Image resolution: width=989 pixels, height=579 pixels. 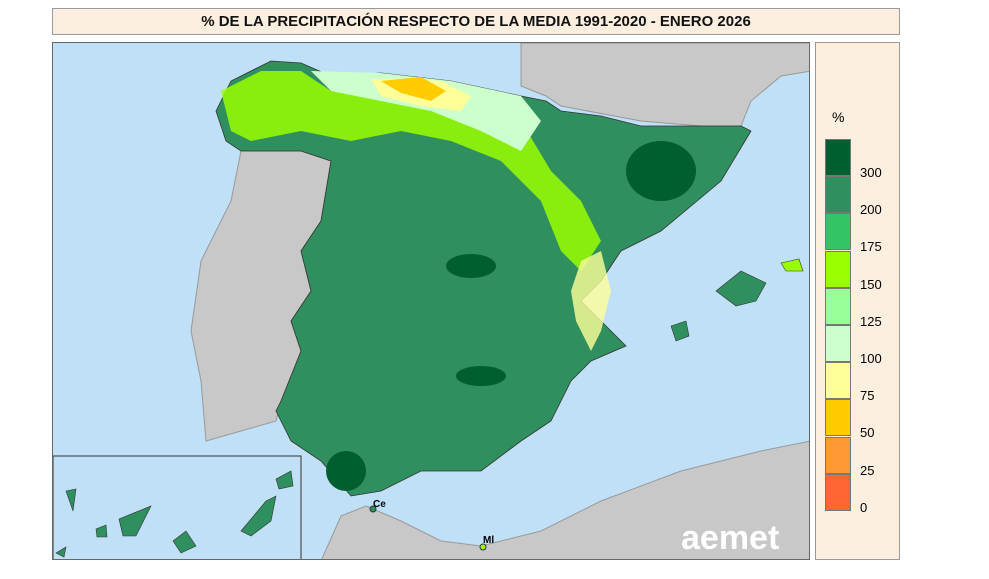 What do you see at coordinates (871, 284) in the screenshot?
I see `legend-label: 150` at bounding box center [871, 284].